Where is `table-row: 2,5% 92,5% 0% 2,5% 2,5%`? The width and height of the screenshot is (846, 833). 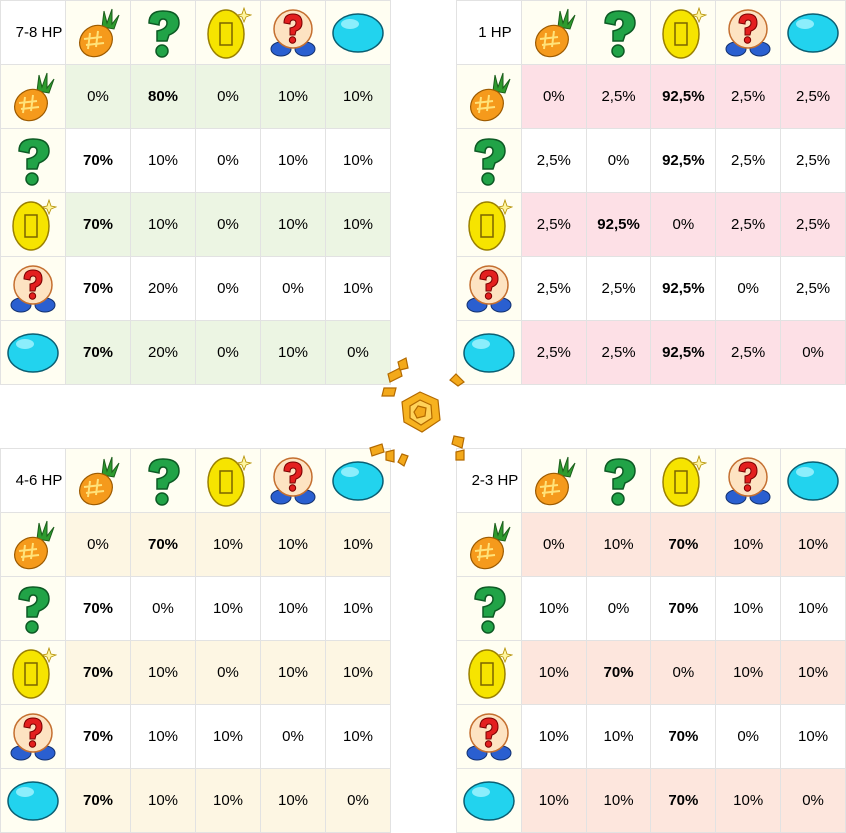 table-row: 2,5% 92,5% 0% 2,5% 2,5% is located at coordinates (651, 224).